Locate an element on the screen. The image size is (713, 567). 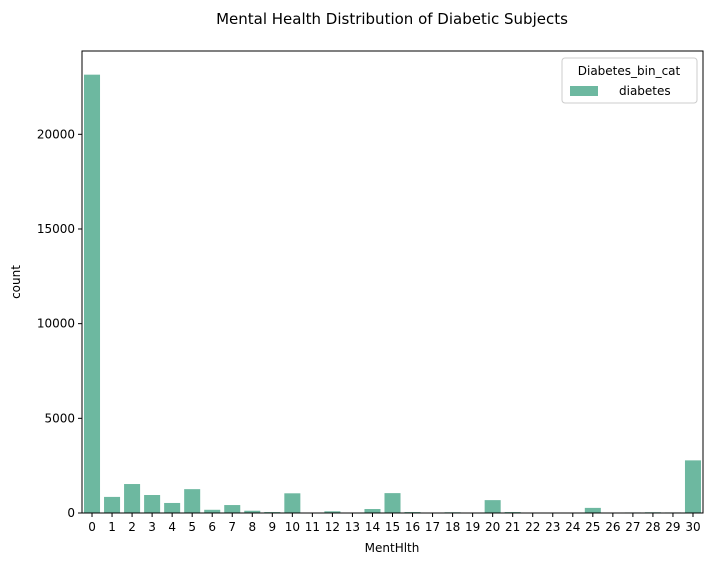
x-tick-label: 14 is located at coordinates (372, 527).